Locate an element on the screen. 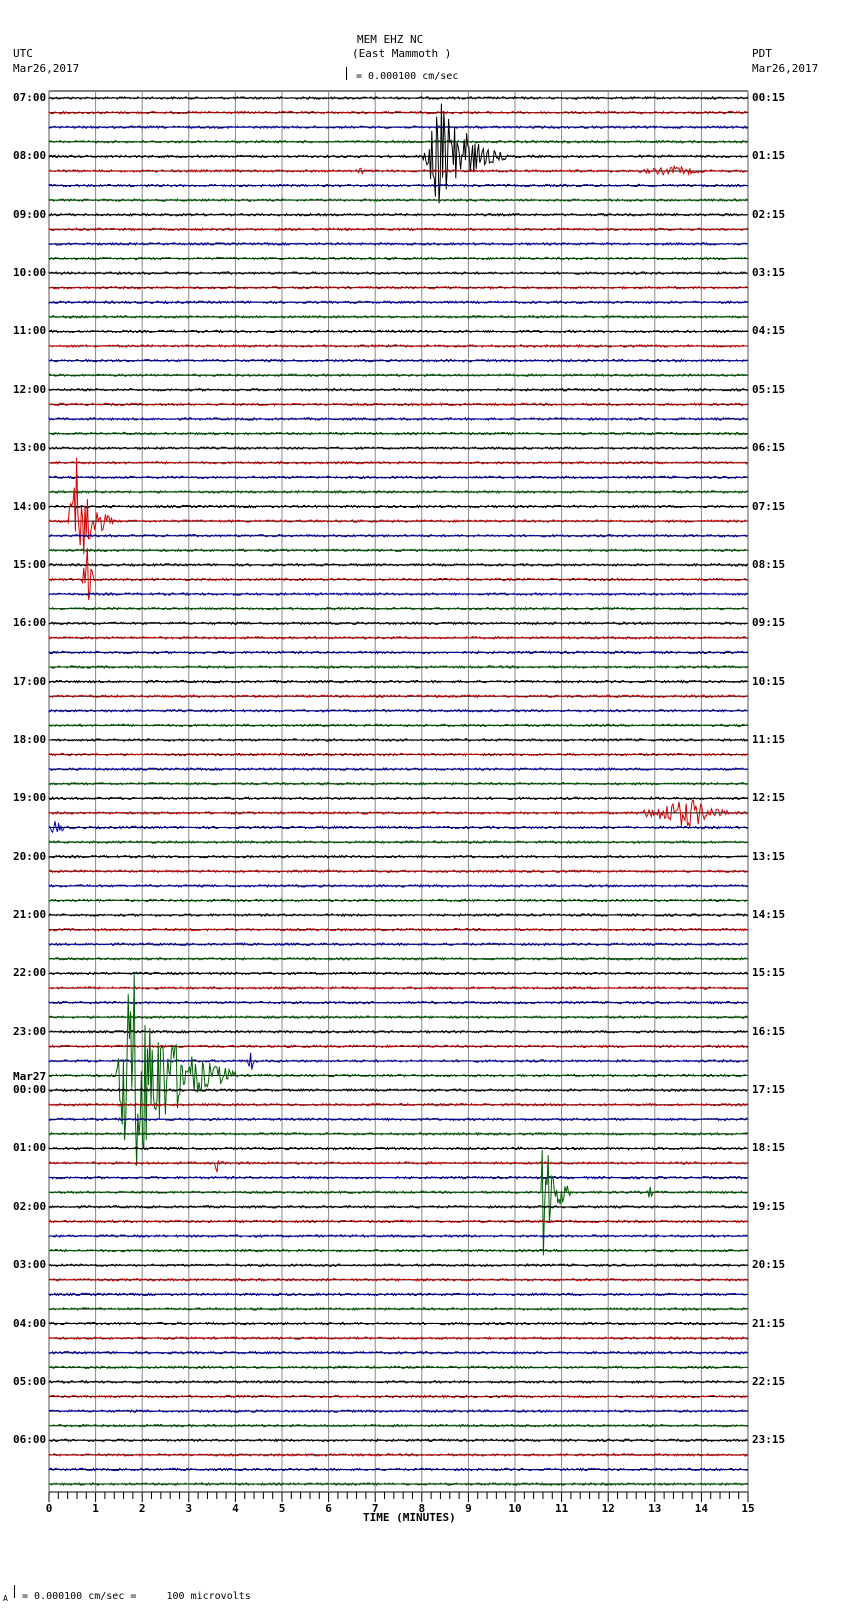 This screenshot has width=850, height=1613. utc-hour-label: 19:00 is located at coordinates (30, 798).